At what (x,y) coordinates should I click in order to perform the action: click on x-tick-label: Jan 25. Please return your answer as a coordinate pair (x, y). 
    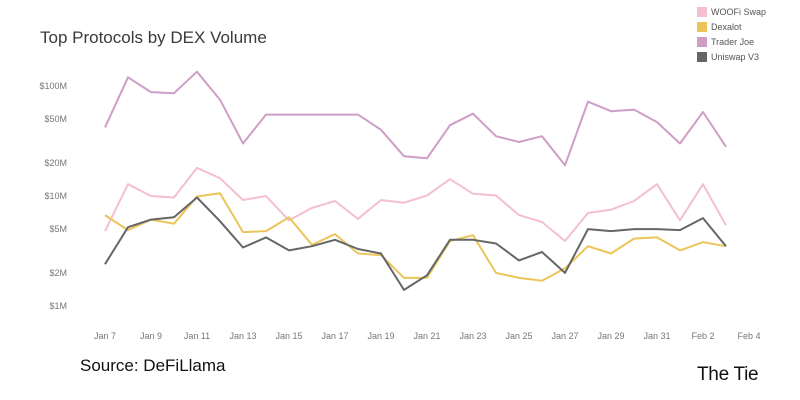
    Looking at the image, I should click on (518, 336).